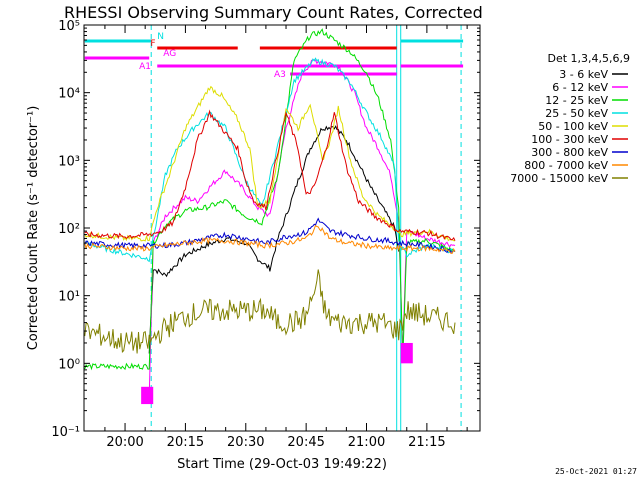 This screenshot has width=640, height=480. What do you see at coordinates (569, 152) in the screenshot?
I see `legend-label: 300 - 800 keV` at bounding box center [569, 152].